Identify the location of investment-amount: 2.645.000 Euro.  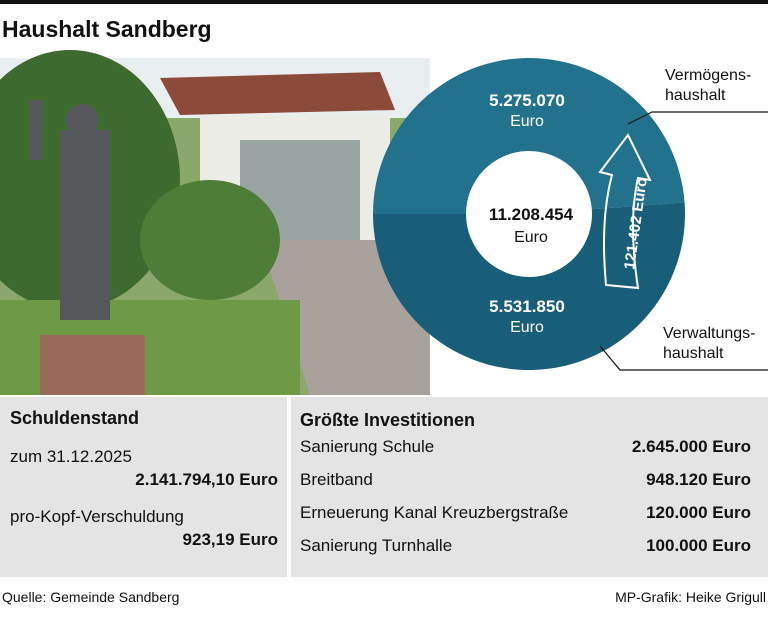
(691, 446).